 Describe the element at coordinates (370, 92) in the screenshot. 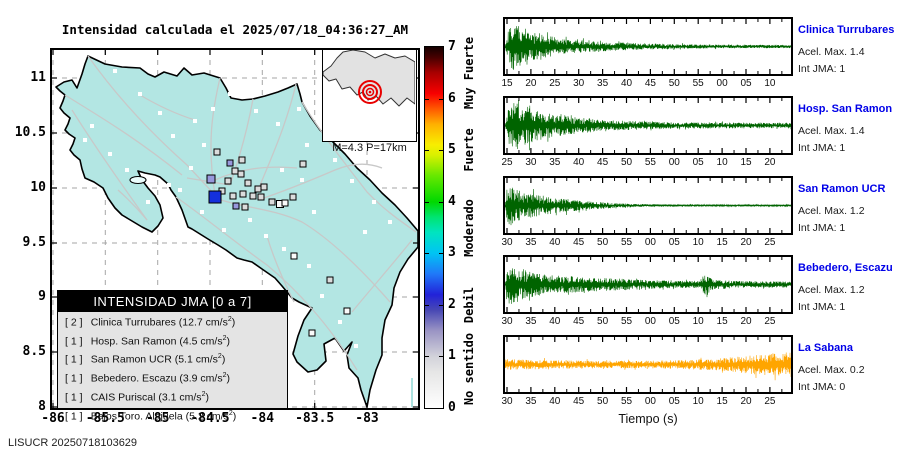

I see `epicenter-target-icon` at that location.